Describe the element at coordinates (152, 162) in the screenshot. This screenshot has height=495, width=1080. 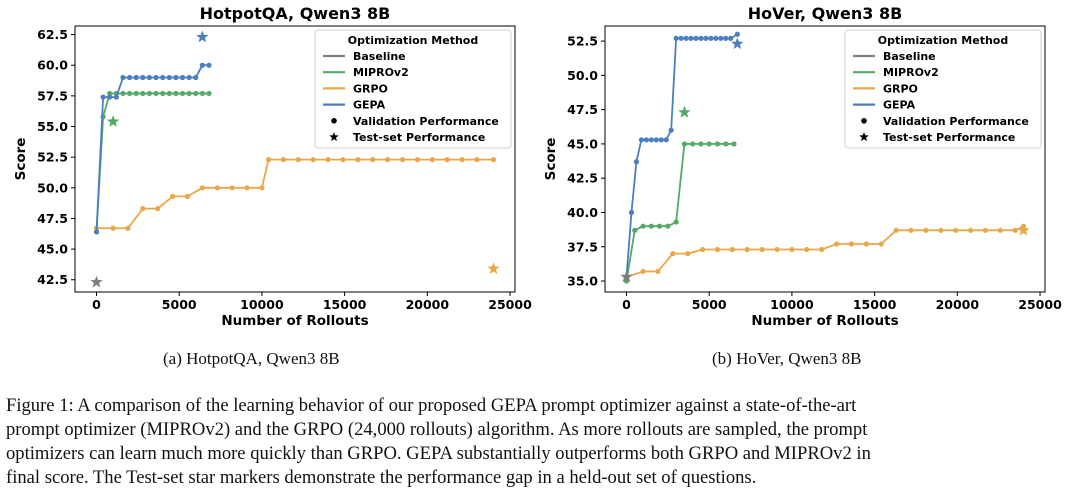
I see `series-miprov2` at that location.